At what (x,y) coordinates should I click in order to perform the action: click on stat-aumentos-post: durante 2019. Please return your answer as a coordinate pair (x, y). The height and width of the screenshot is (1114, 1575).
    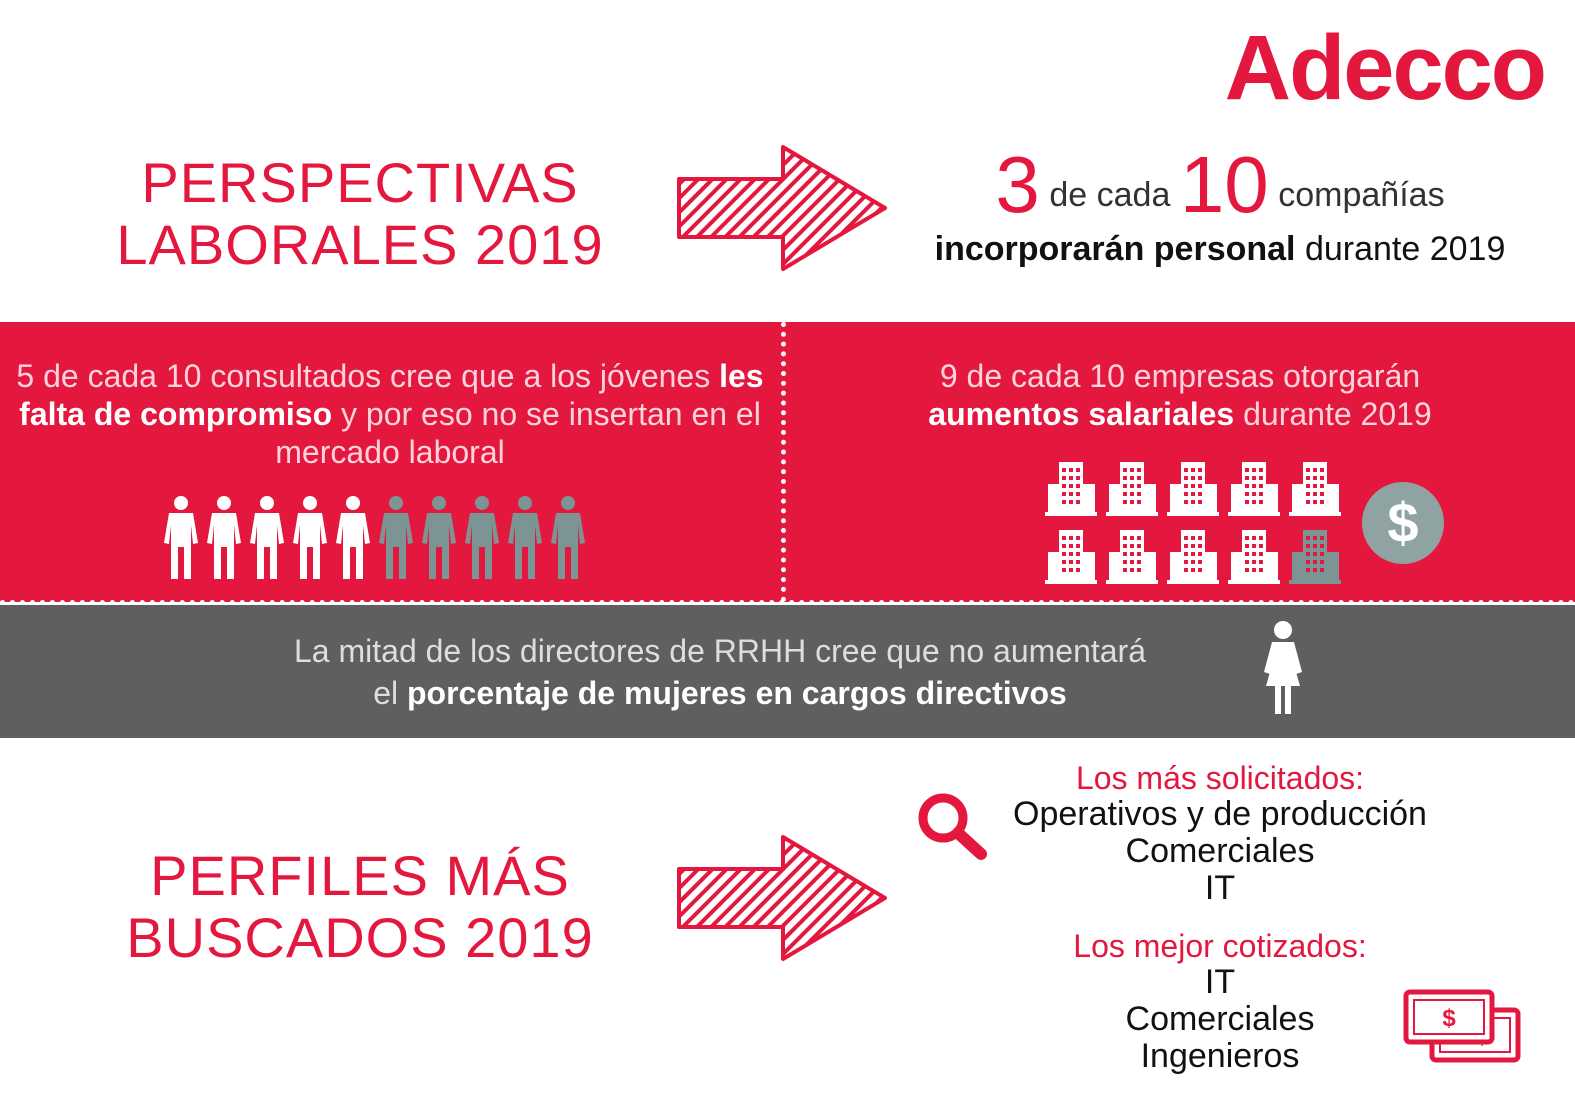
    Looking at the image, I should click on (1337, 414).